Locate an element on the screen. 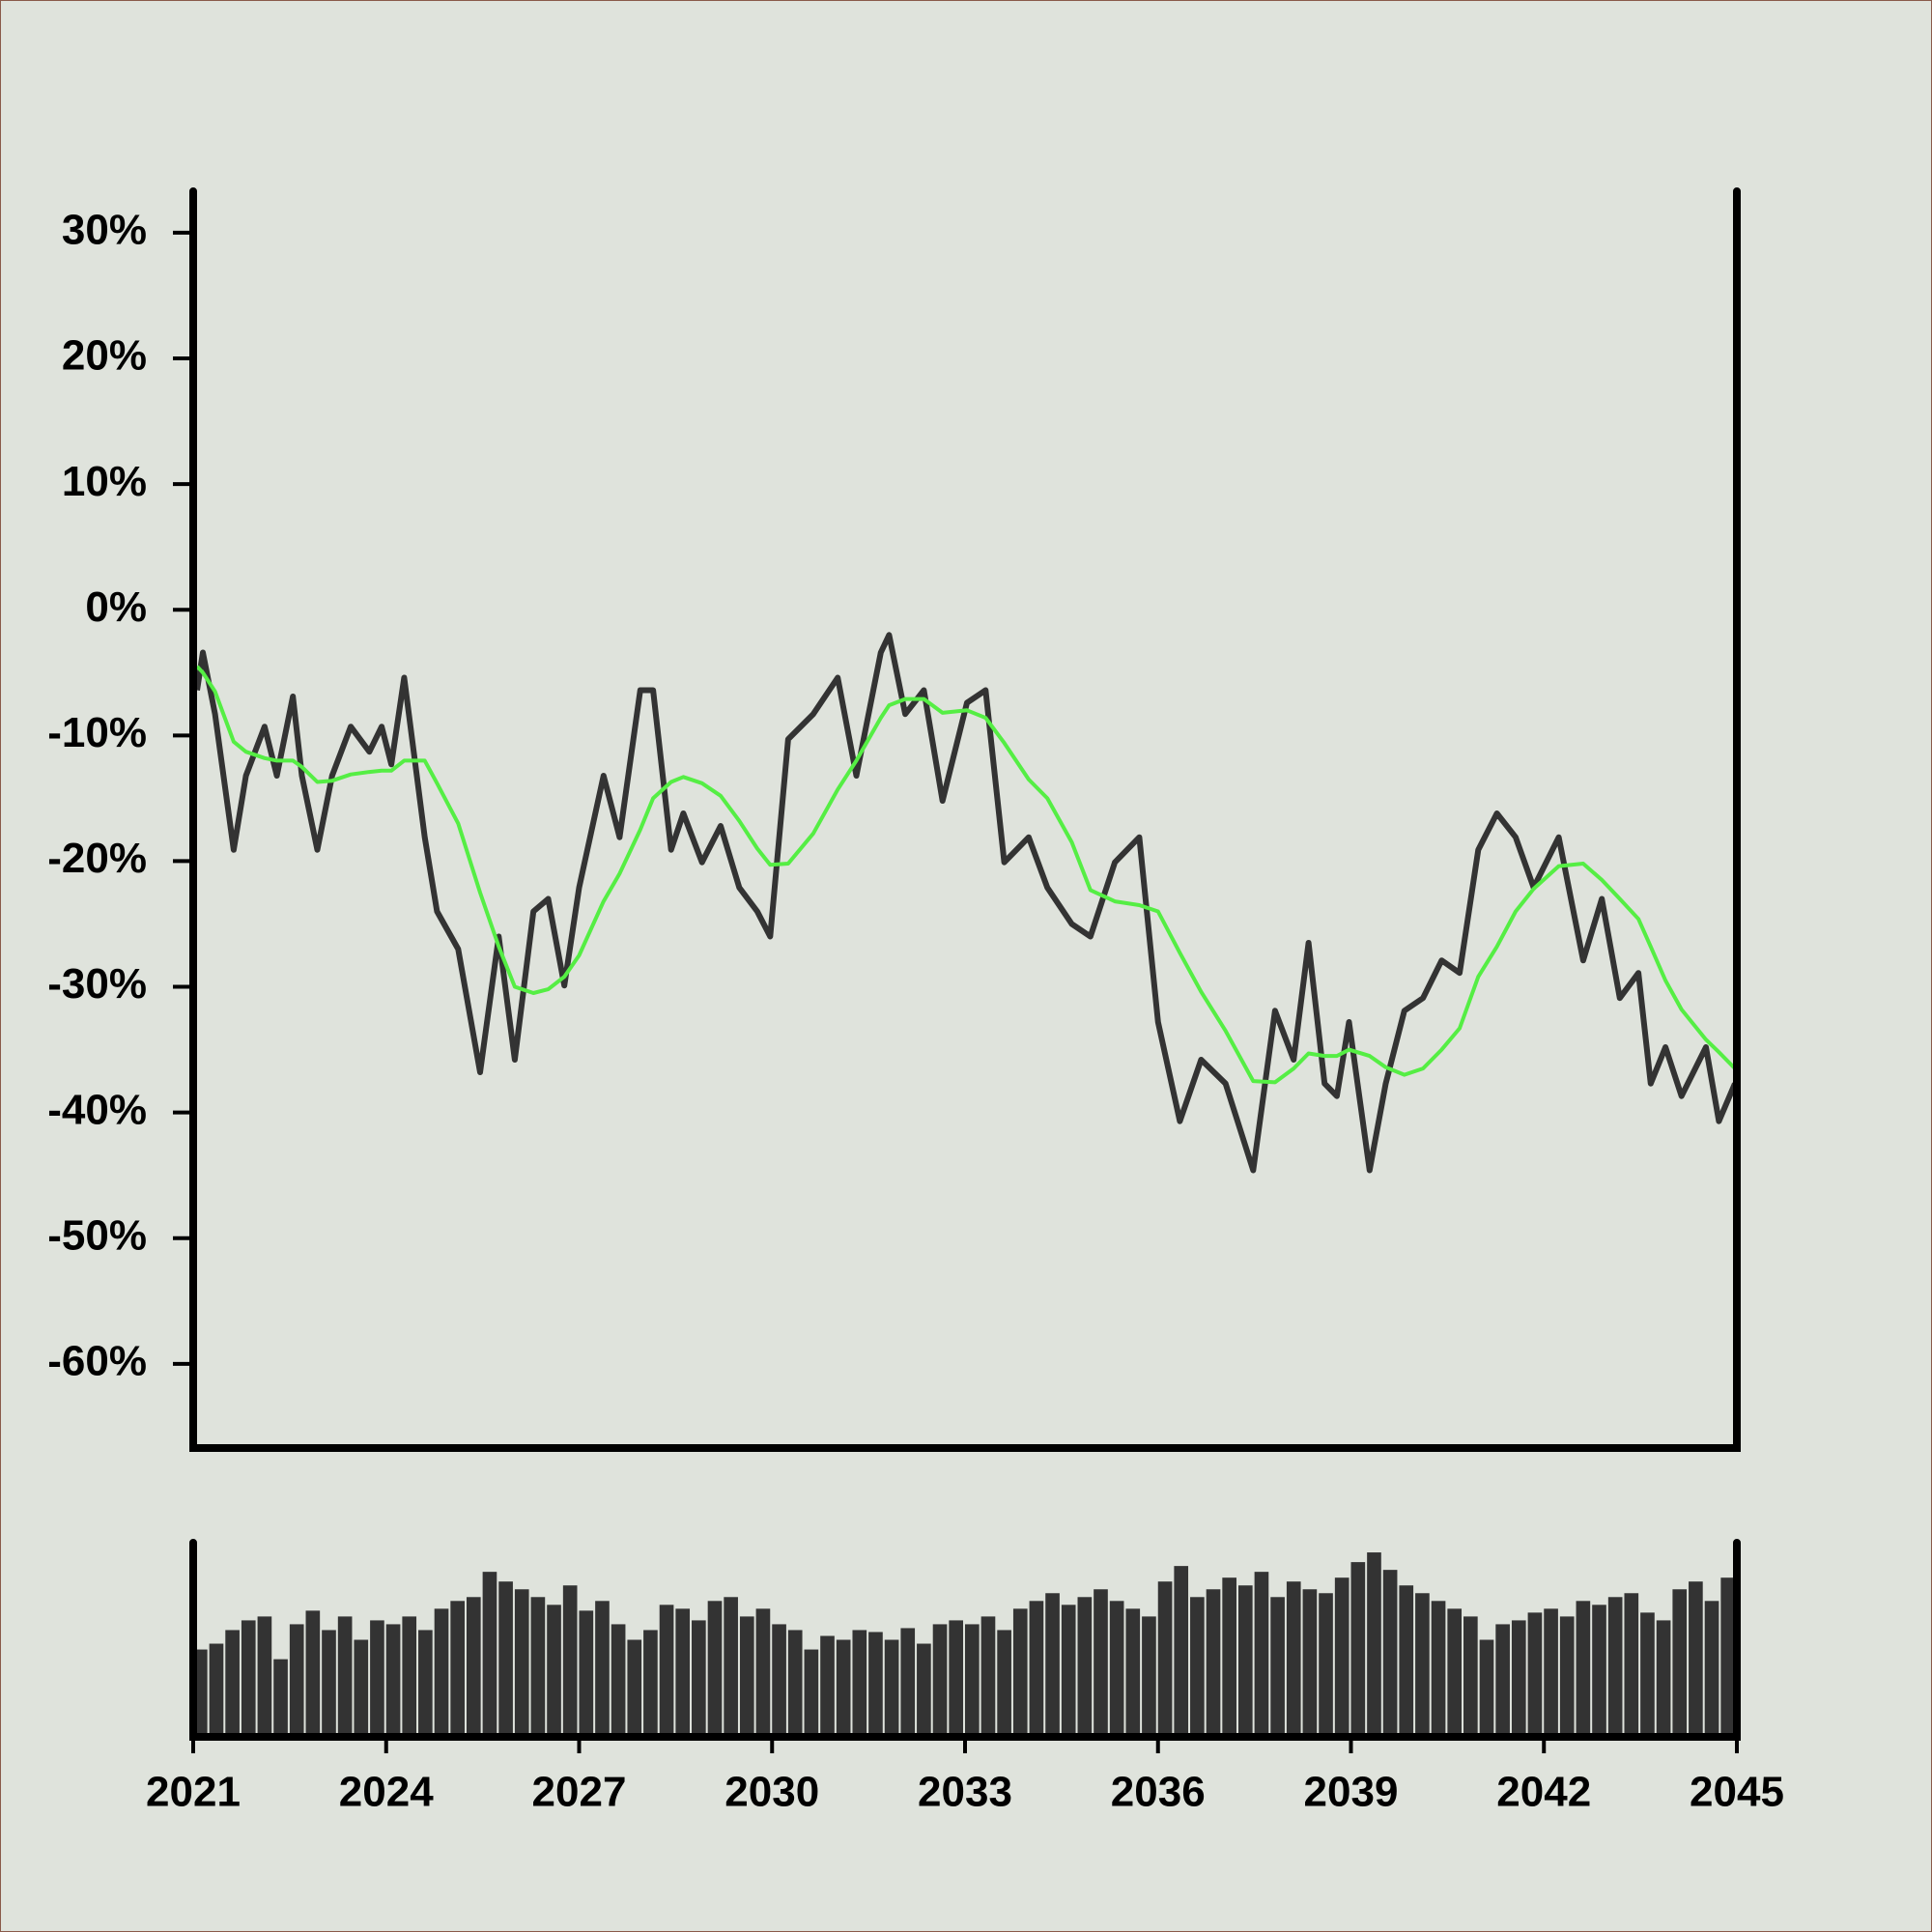 The width and height of the screenshot is (1932, 1932). y-tick-label: 0% is located at coordinates (116, 607).